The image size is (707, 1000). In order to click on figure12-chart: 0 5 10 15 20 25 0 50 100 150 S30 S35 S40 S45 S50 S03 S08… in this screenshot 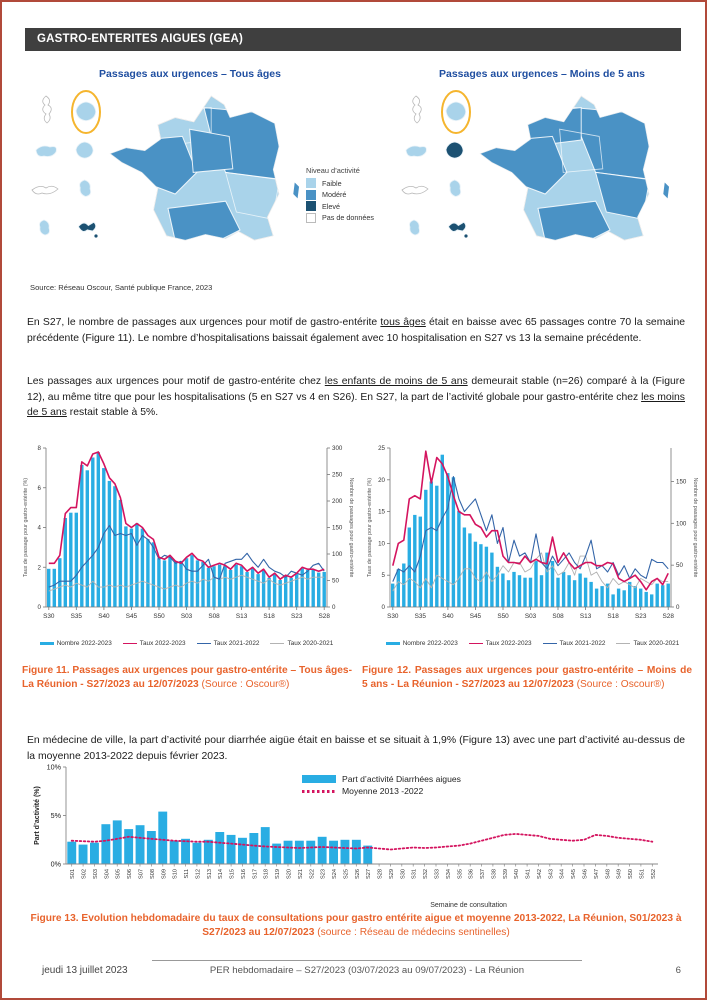, I will do `click(532, 532)`.